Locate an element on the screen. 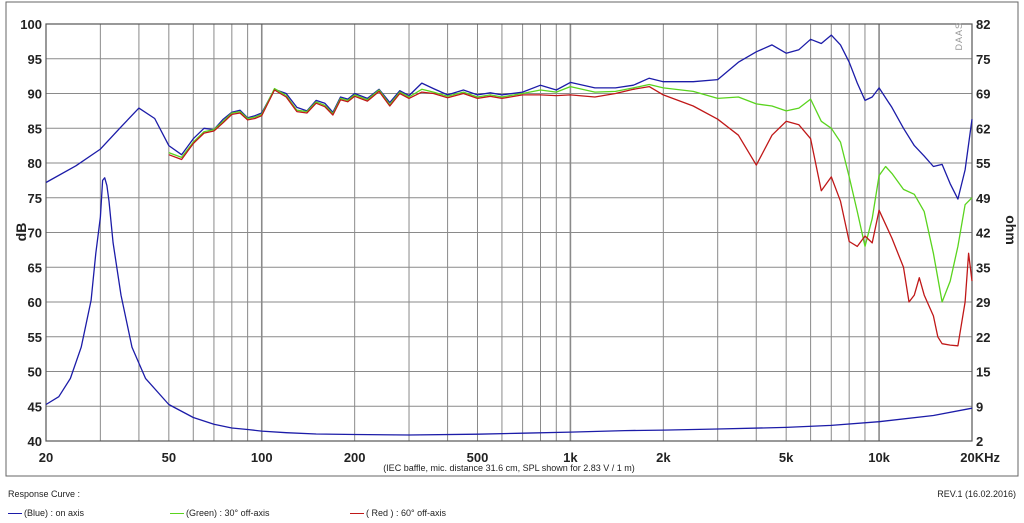  legend-swatch-red is located at coordinates (357, 514).